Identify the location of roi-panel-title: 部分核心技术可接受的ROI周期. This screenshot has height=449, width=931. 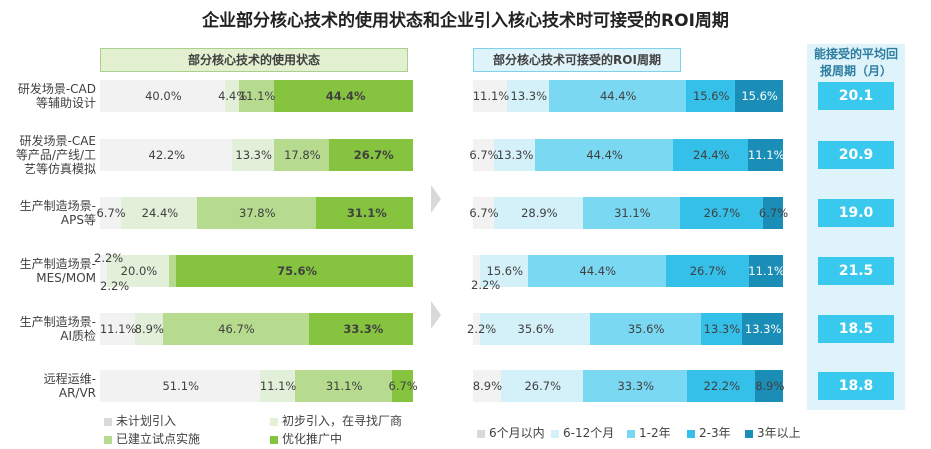
(577, 60).